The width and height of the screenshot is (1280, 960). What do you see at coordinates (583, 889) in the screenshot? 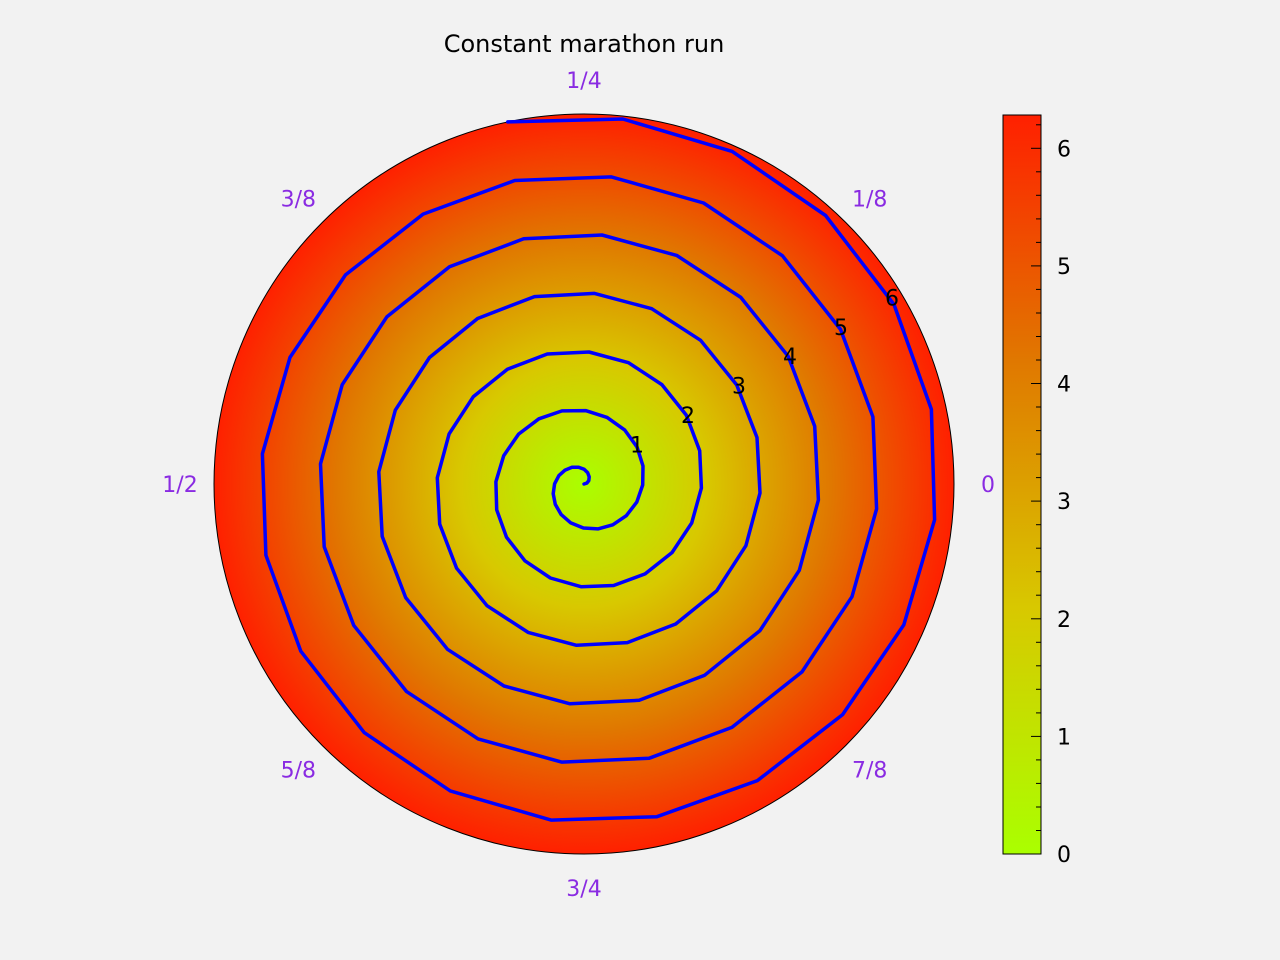
I see `angle-label-6: 3/4` at bounding box center [583, 889].